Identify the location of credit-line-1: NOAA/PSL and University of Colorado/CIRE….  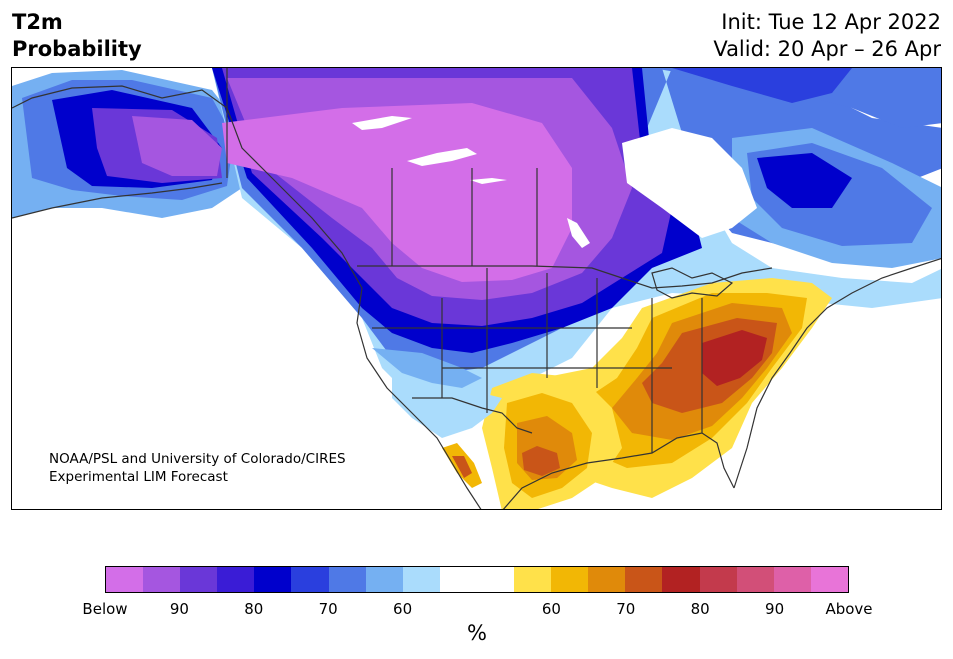
(197, 459).